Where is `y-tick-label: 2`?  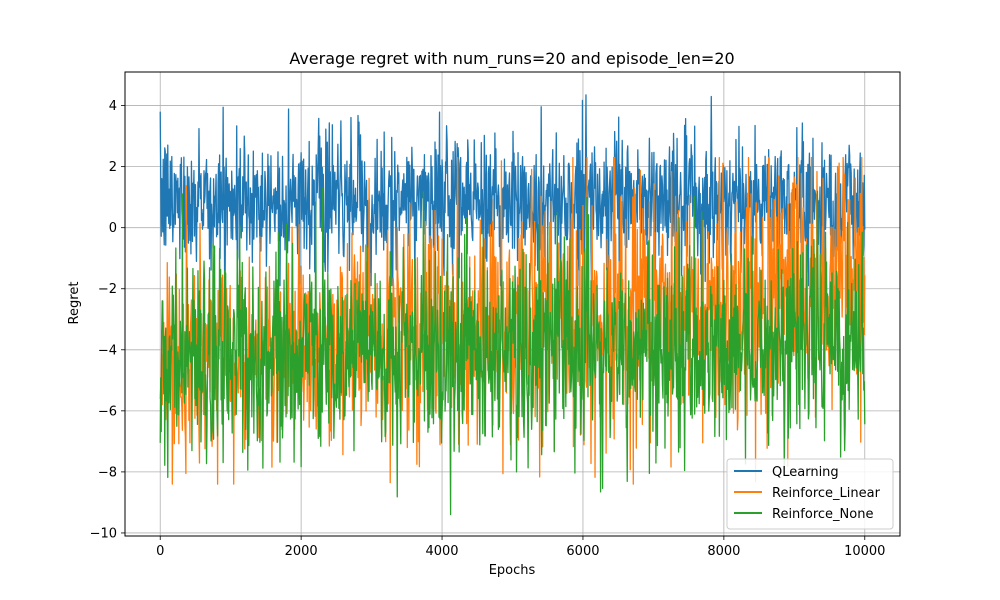
y-tick-label: 2 is located at coordinates (113, 167).